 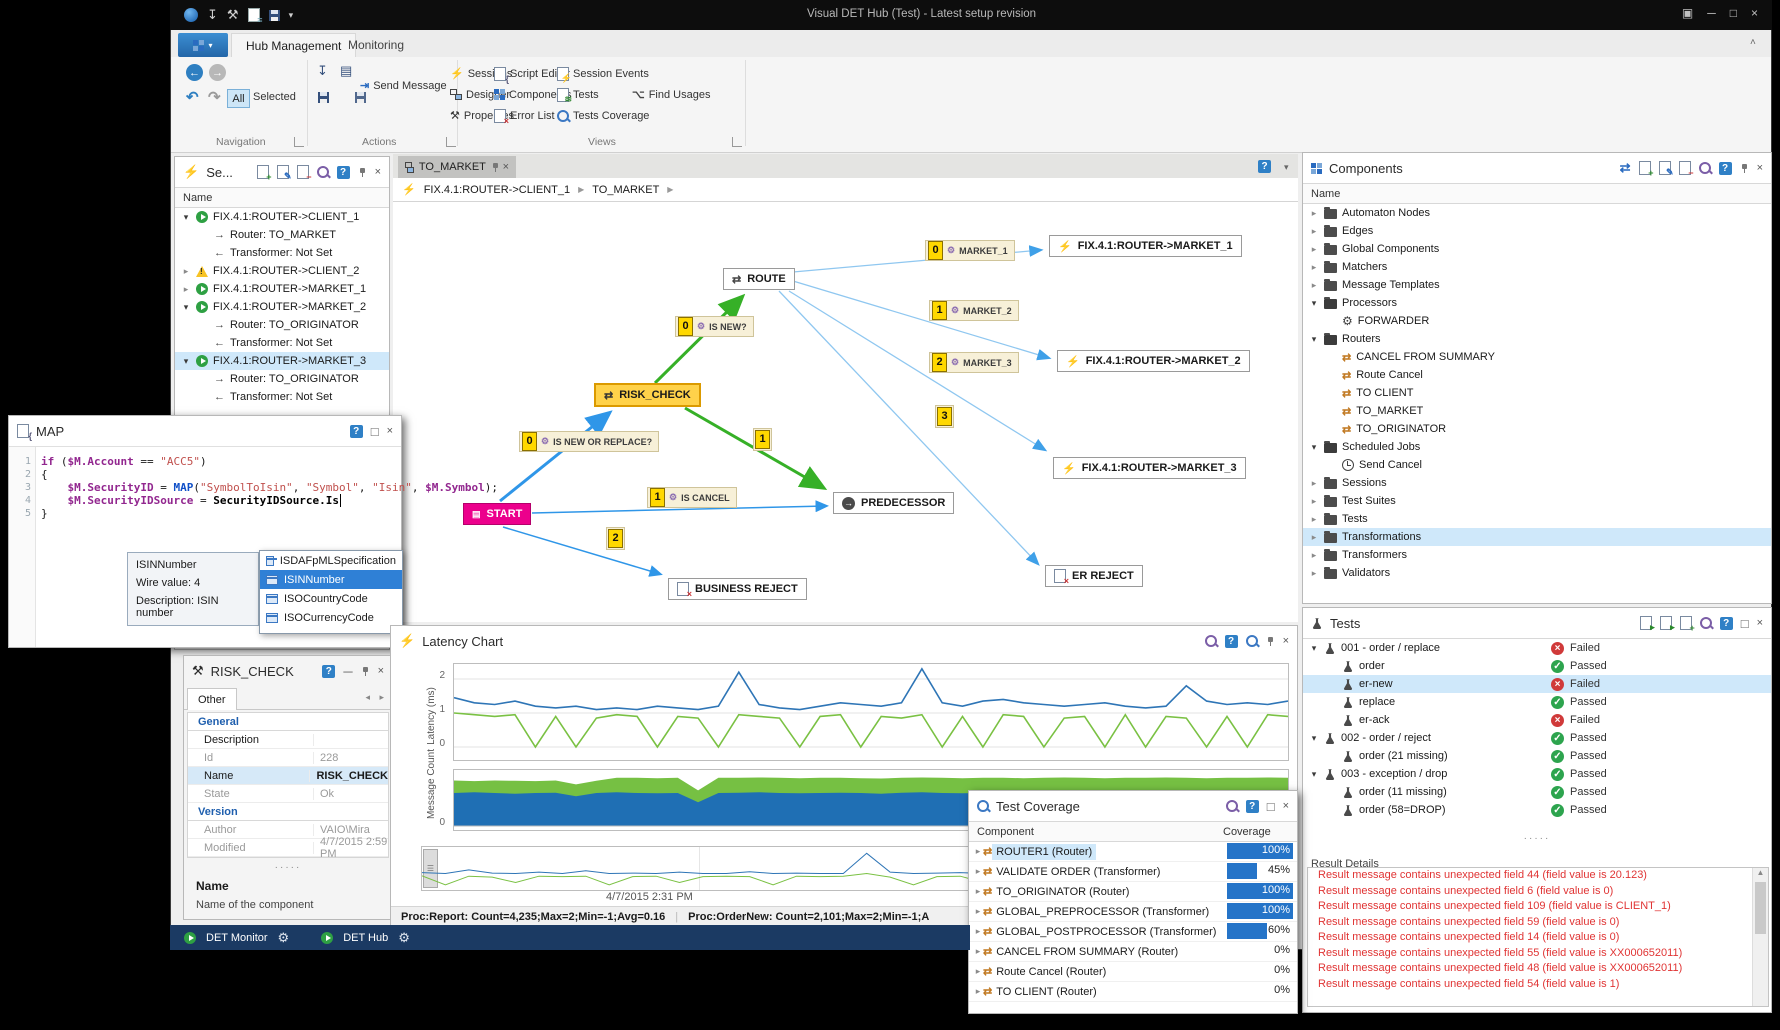 I want to click on property-row: State Ok, so click(x=288, y=794).